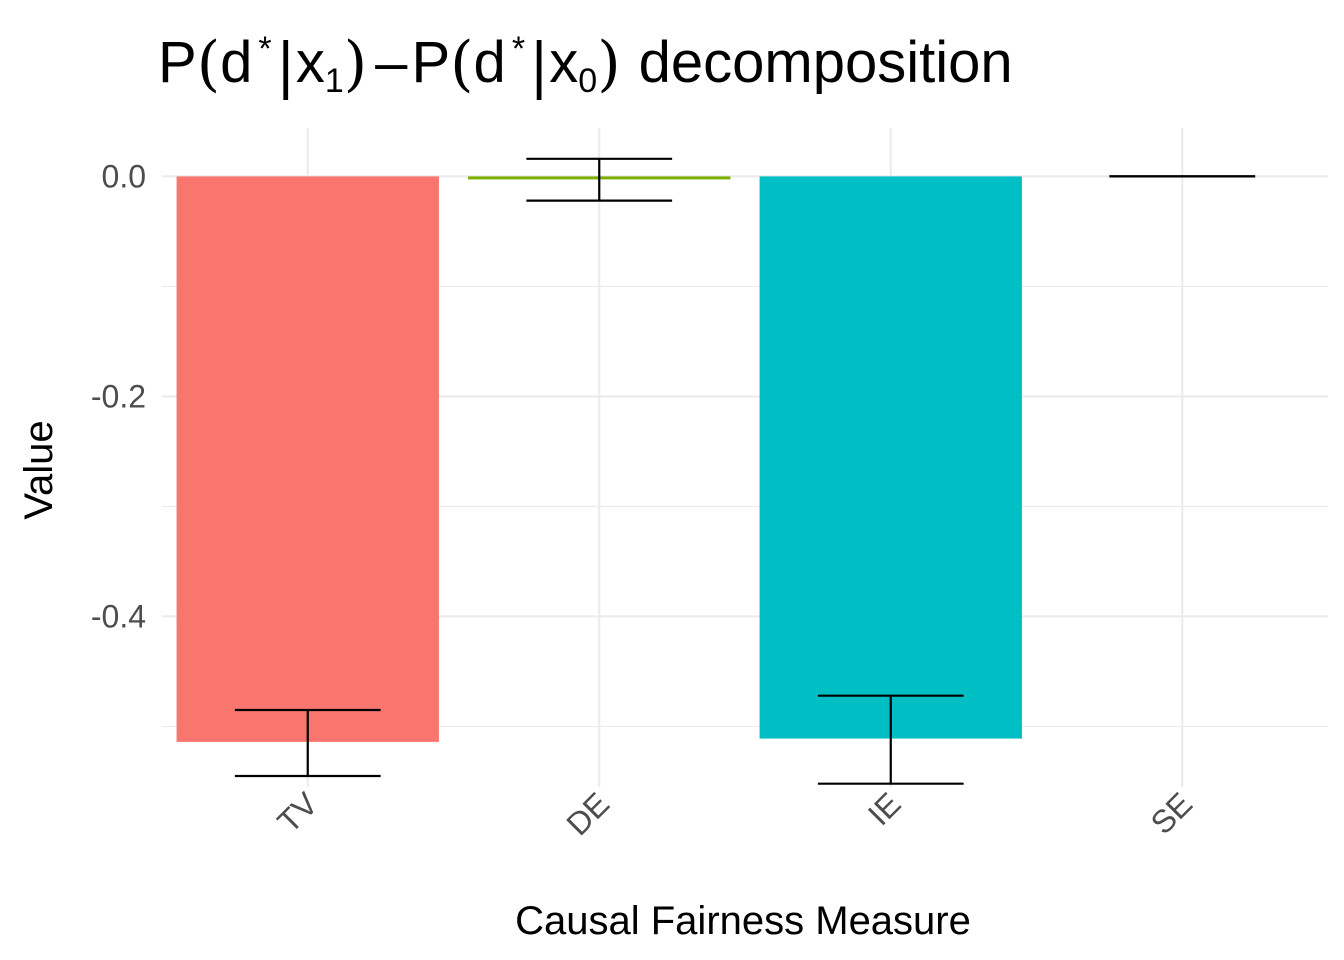 This screenshot has width=1344, height=960. Describe the element at coordinates (355, 64) in the screenshot. I see `title-close-paren-1: )` at that location.